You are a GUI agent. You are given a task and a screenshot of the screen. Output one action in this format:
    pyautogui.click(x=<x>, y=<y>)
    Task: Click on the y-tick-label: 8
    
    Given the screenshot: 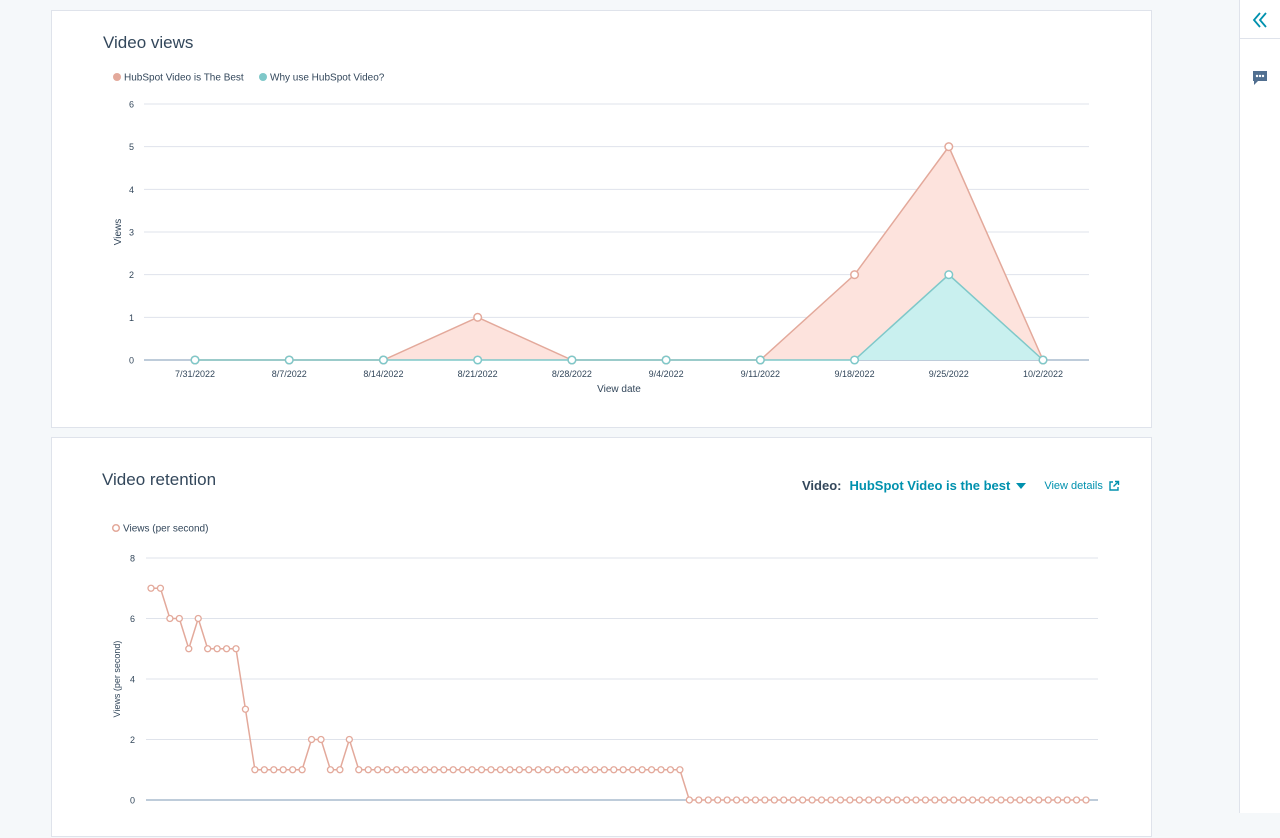 What is the action you would take?
    pyautogui.click(x=132, y=559)
    